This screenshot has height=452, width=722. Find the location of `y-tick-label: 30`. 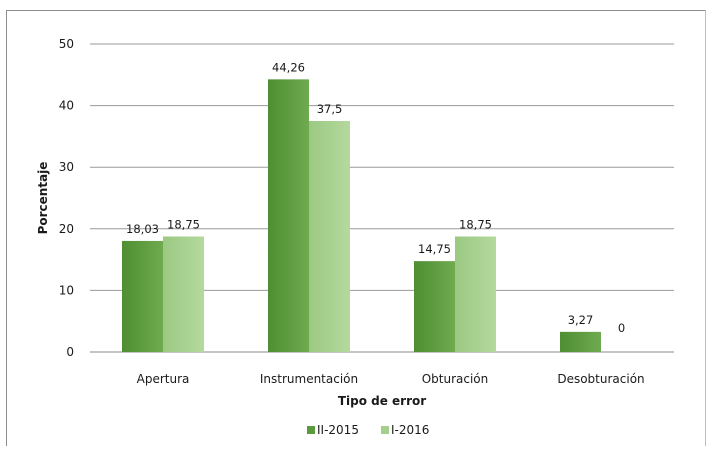

y-tick-label: 30 is located at coordinates (66, 167).